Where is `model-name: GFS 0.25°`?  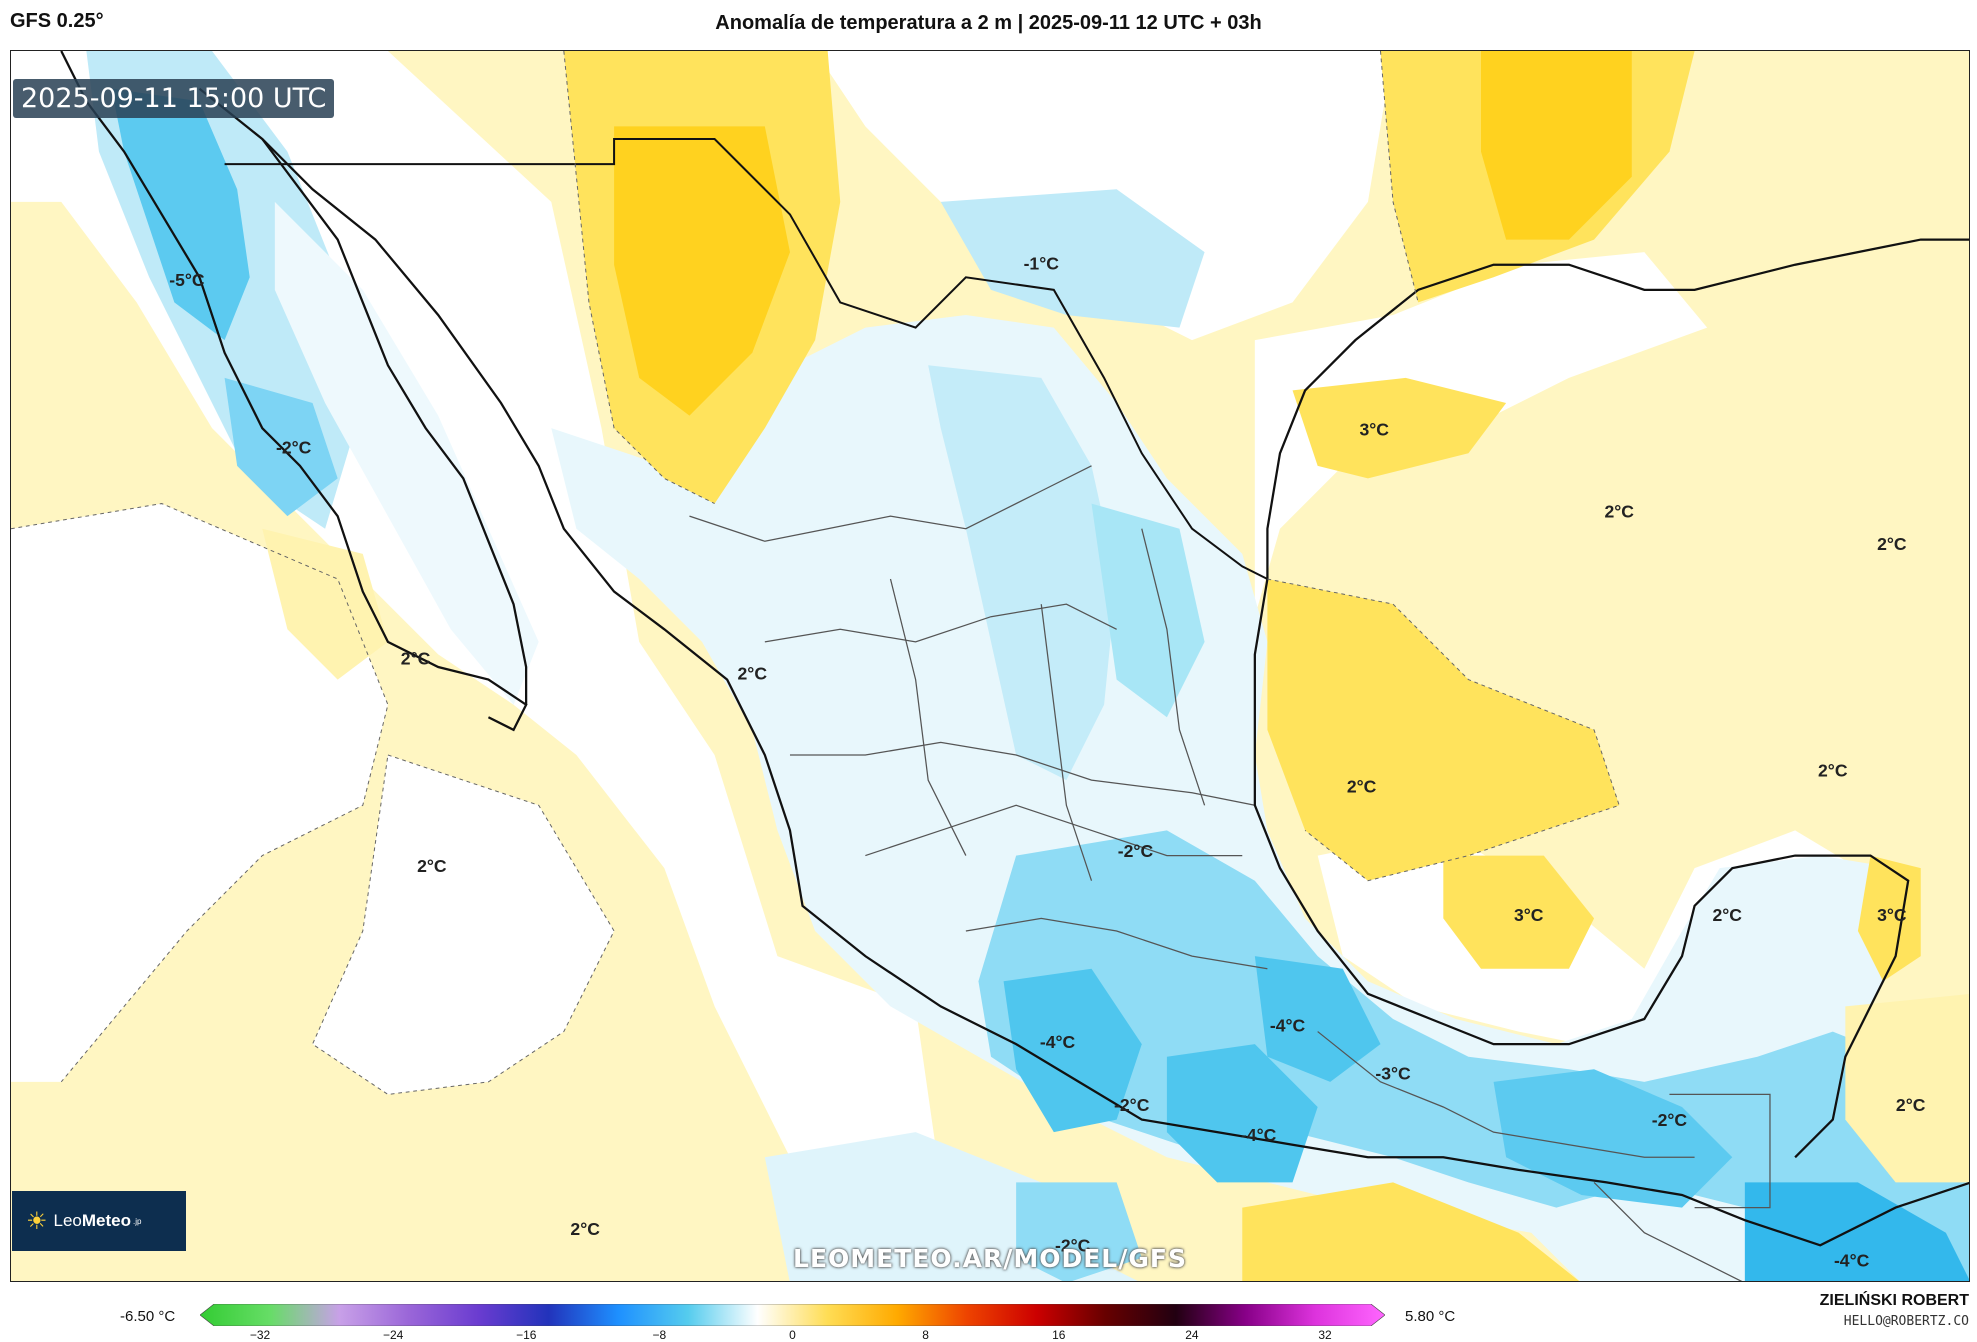 model-name: GFS 0.25° is located at coordinates (57, 21).